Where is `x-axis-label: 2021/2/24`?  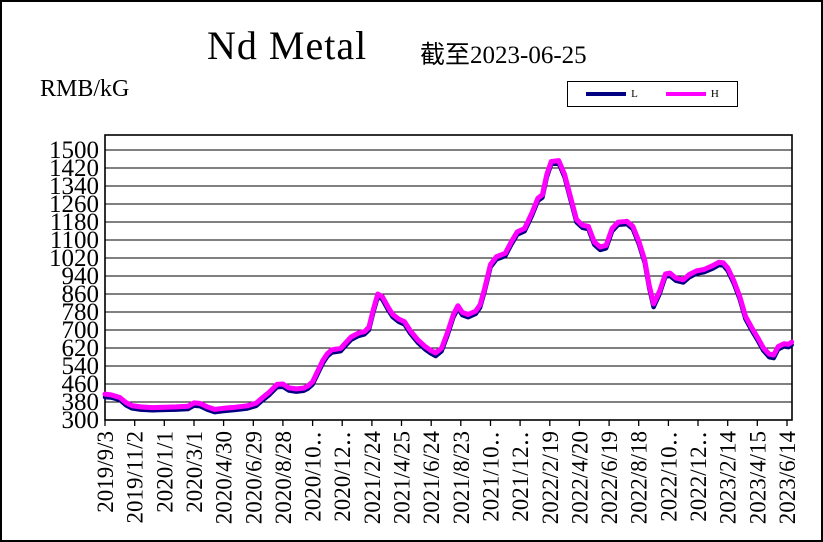
x-axis-label: 2021/2/24 is located at coordinates (372, 478).